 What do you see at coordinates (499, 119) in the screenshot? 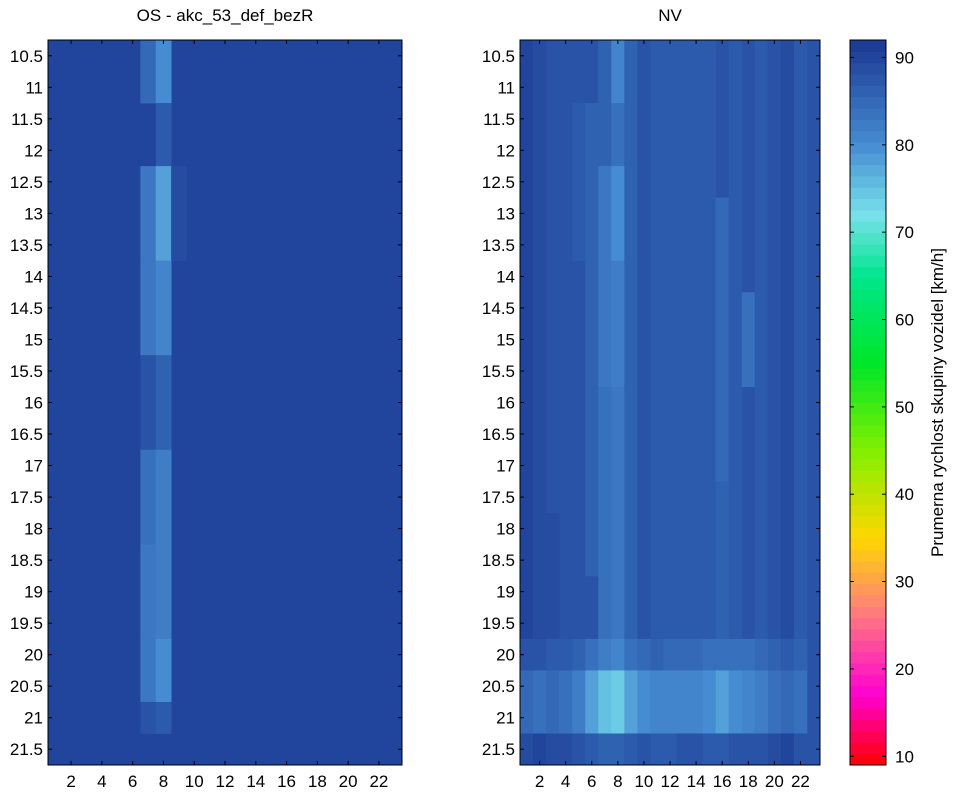
I see `y-tick-label: 11.5` at bounding box center [499, 119].